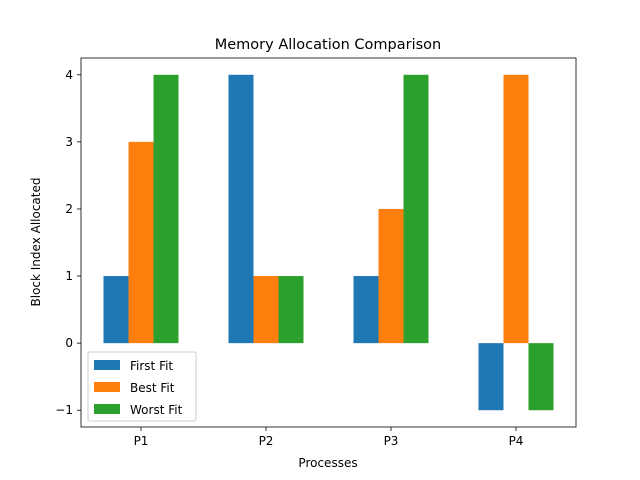  I want to click on bar-worst-fit-p2, so click(291, 310).